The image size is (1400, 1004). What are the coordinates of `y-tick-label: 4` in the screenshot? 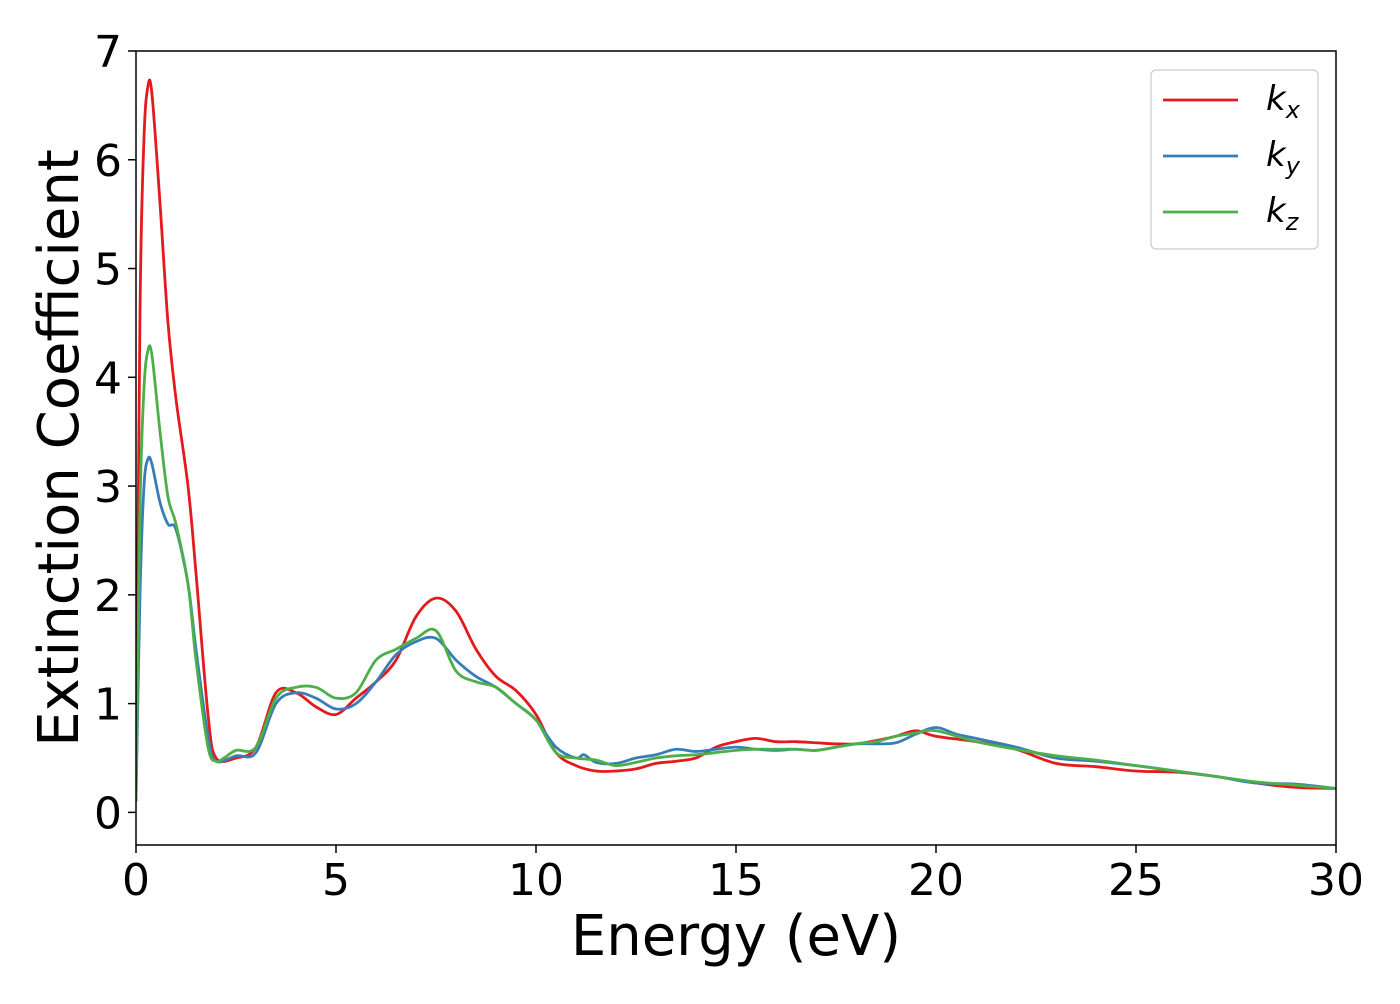 It's located at (108, 378).